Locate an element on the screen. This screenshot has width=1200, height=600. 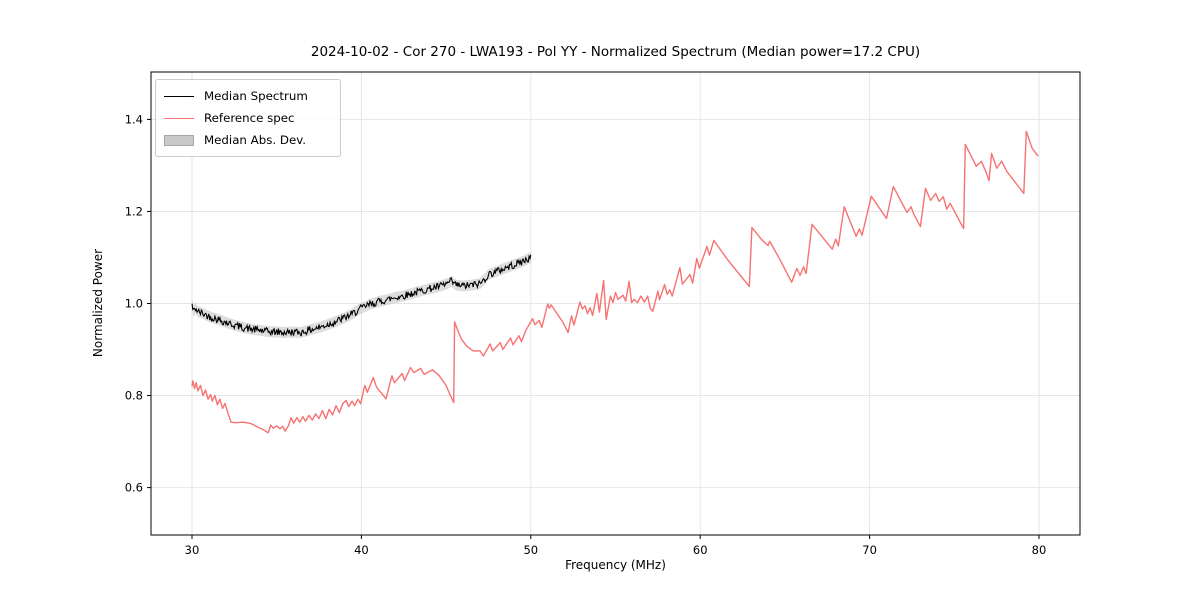
legend-item-reference-spec: Reference spec is located at coordinates (248, 118).